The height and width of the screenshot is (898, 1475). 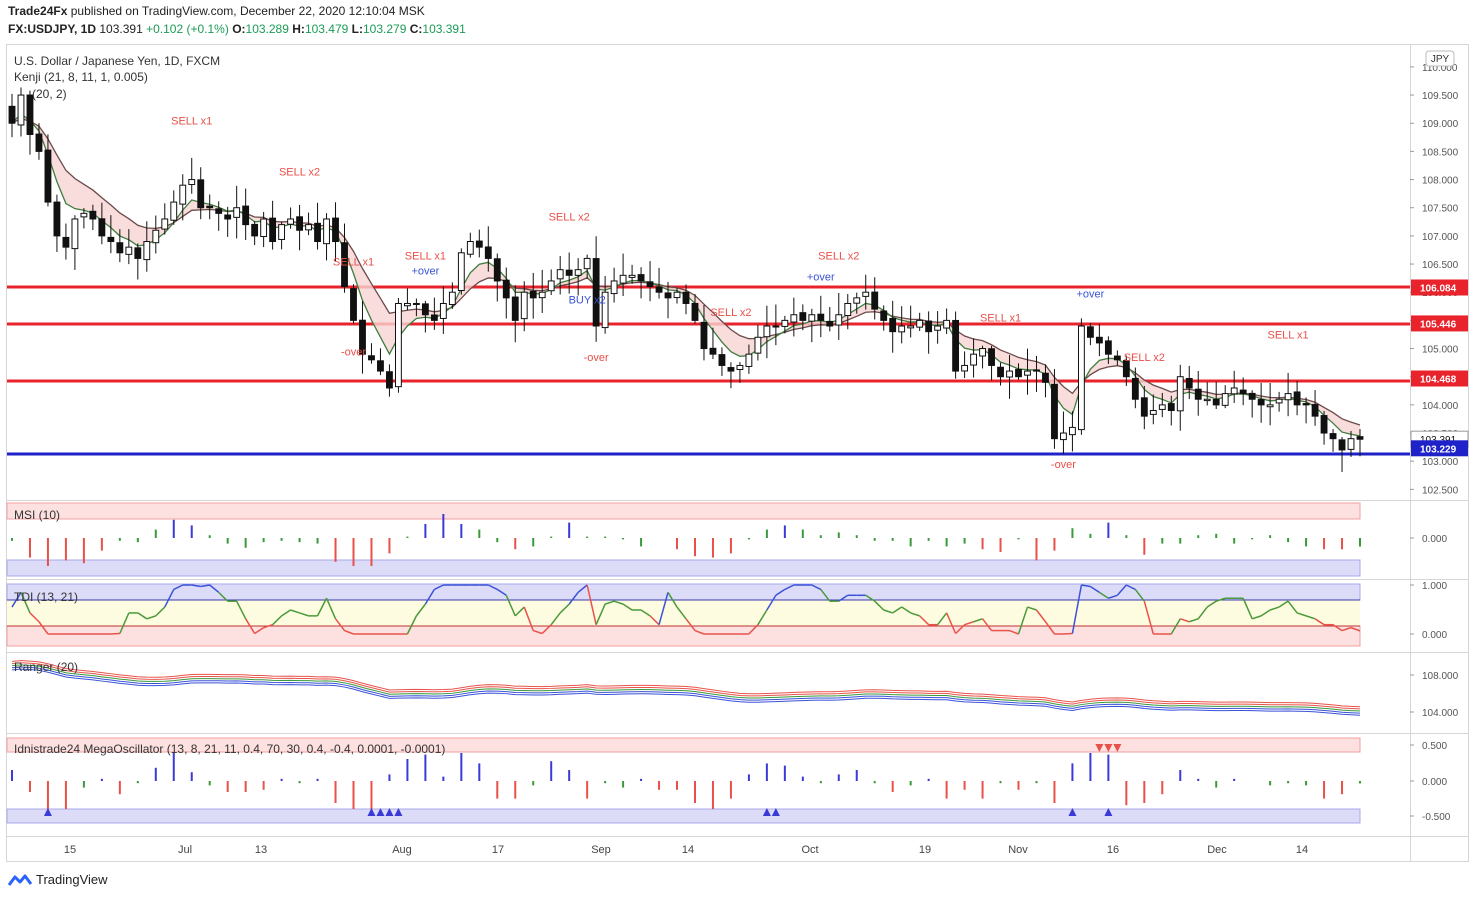 What do you see at coordinates (402, 850) in the screenshot?
I see `time-tick-label: Aug` at bounding box center [402, 850].